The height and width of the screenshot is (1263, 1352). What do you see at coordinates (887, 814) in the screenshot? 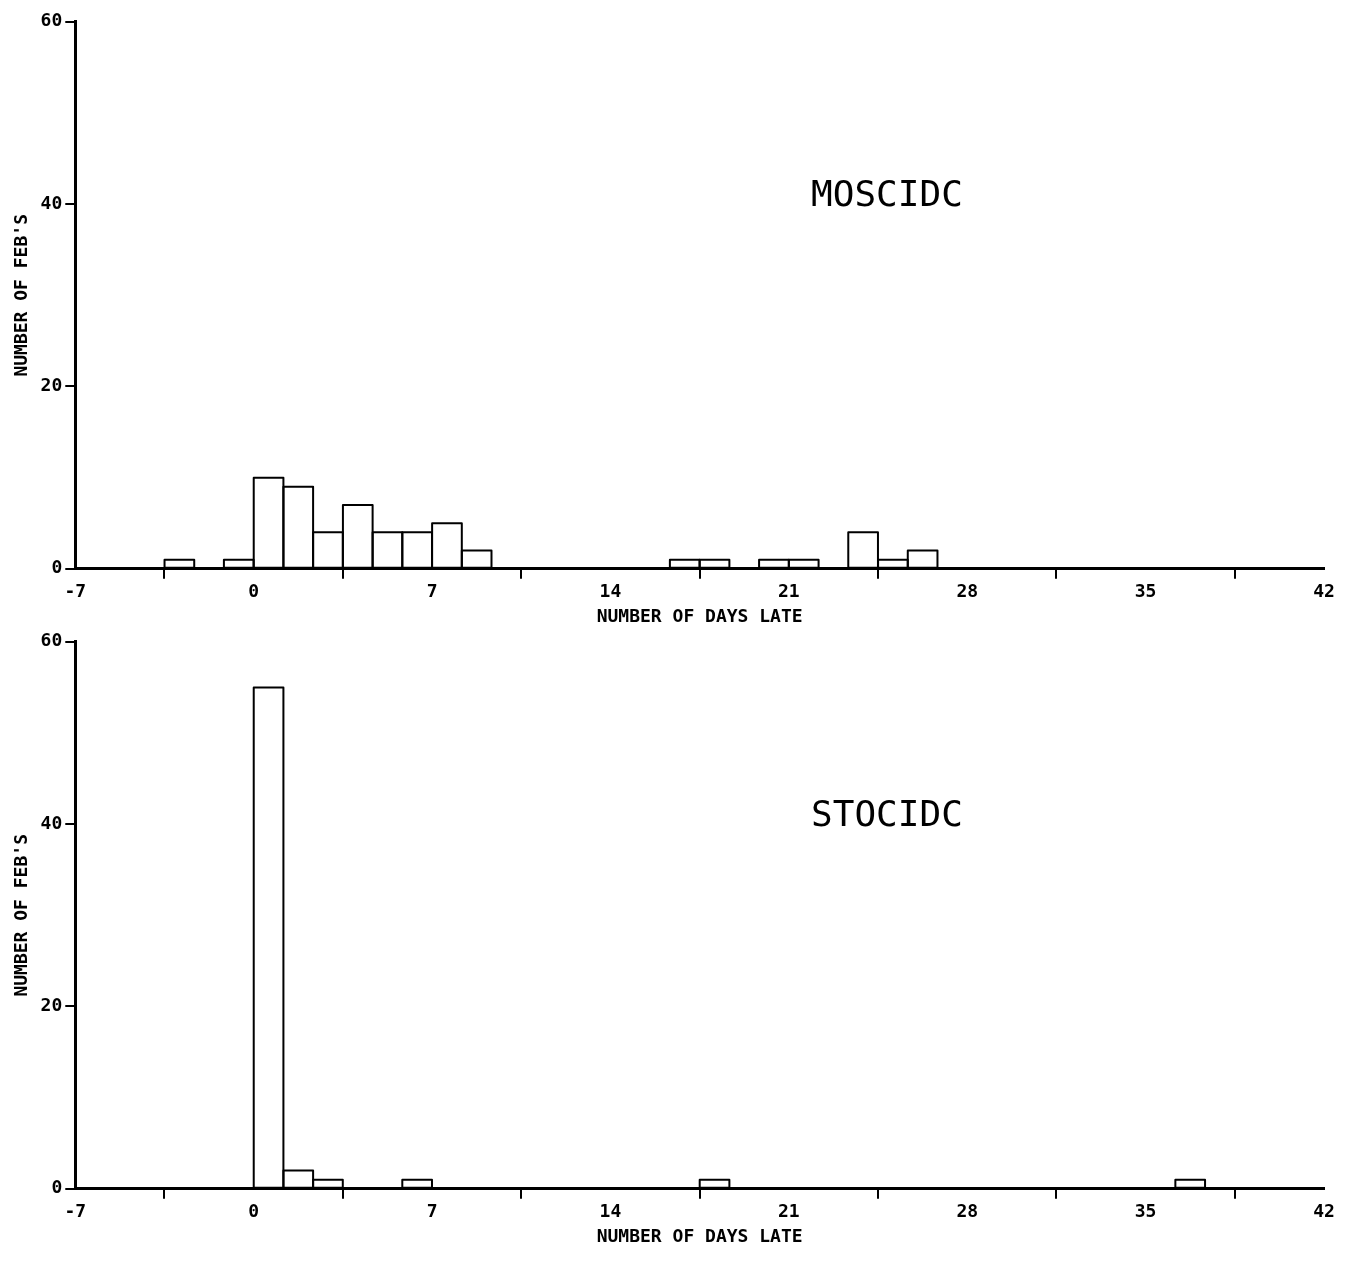
I see `annotation: STOCIDC` at bounding box center [887, 814].